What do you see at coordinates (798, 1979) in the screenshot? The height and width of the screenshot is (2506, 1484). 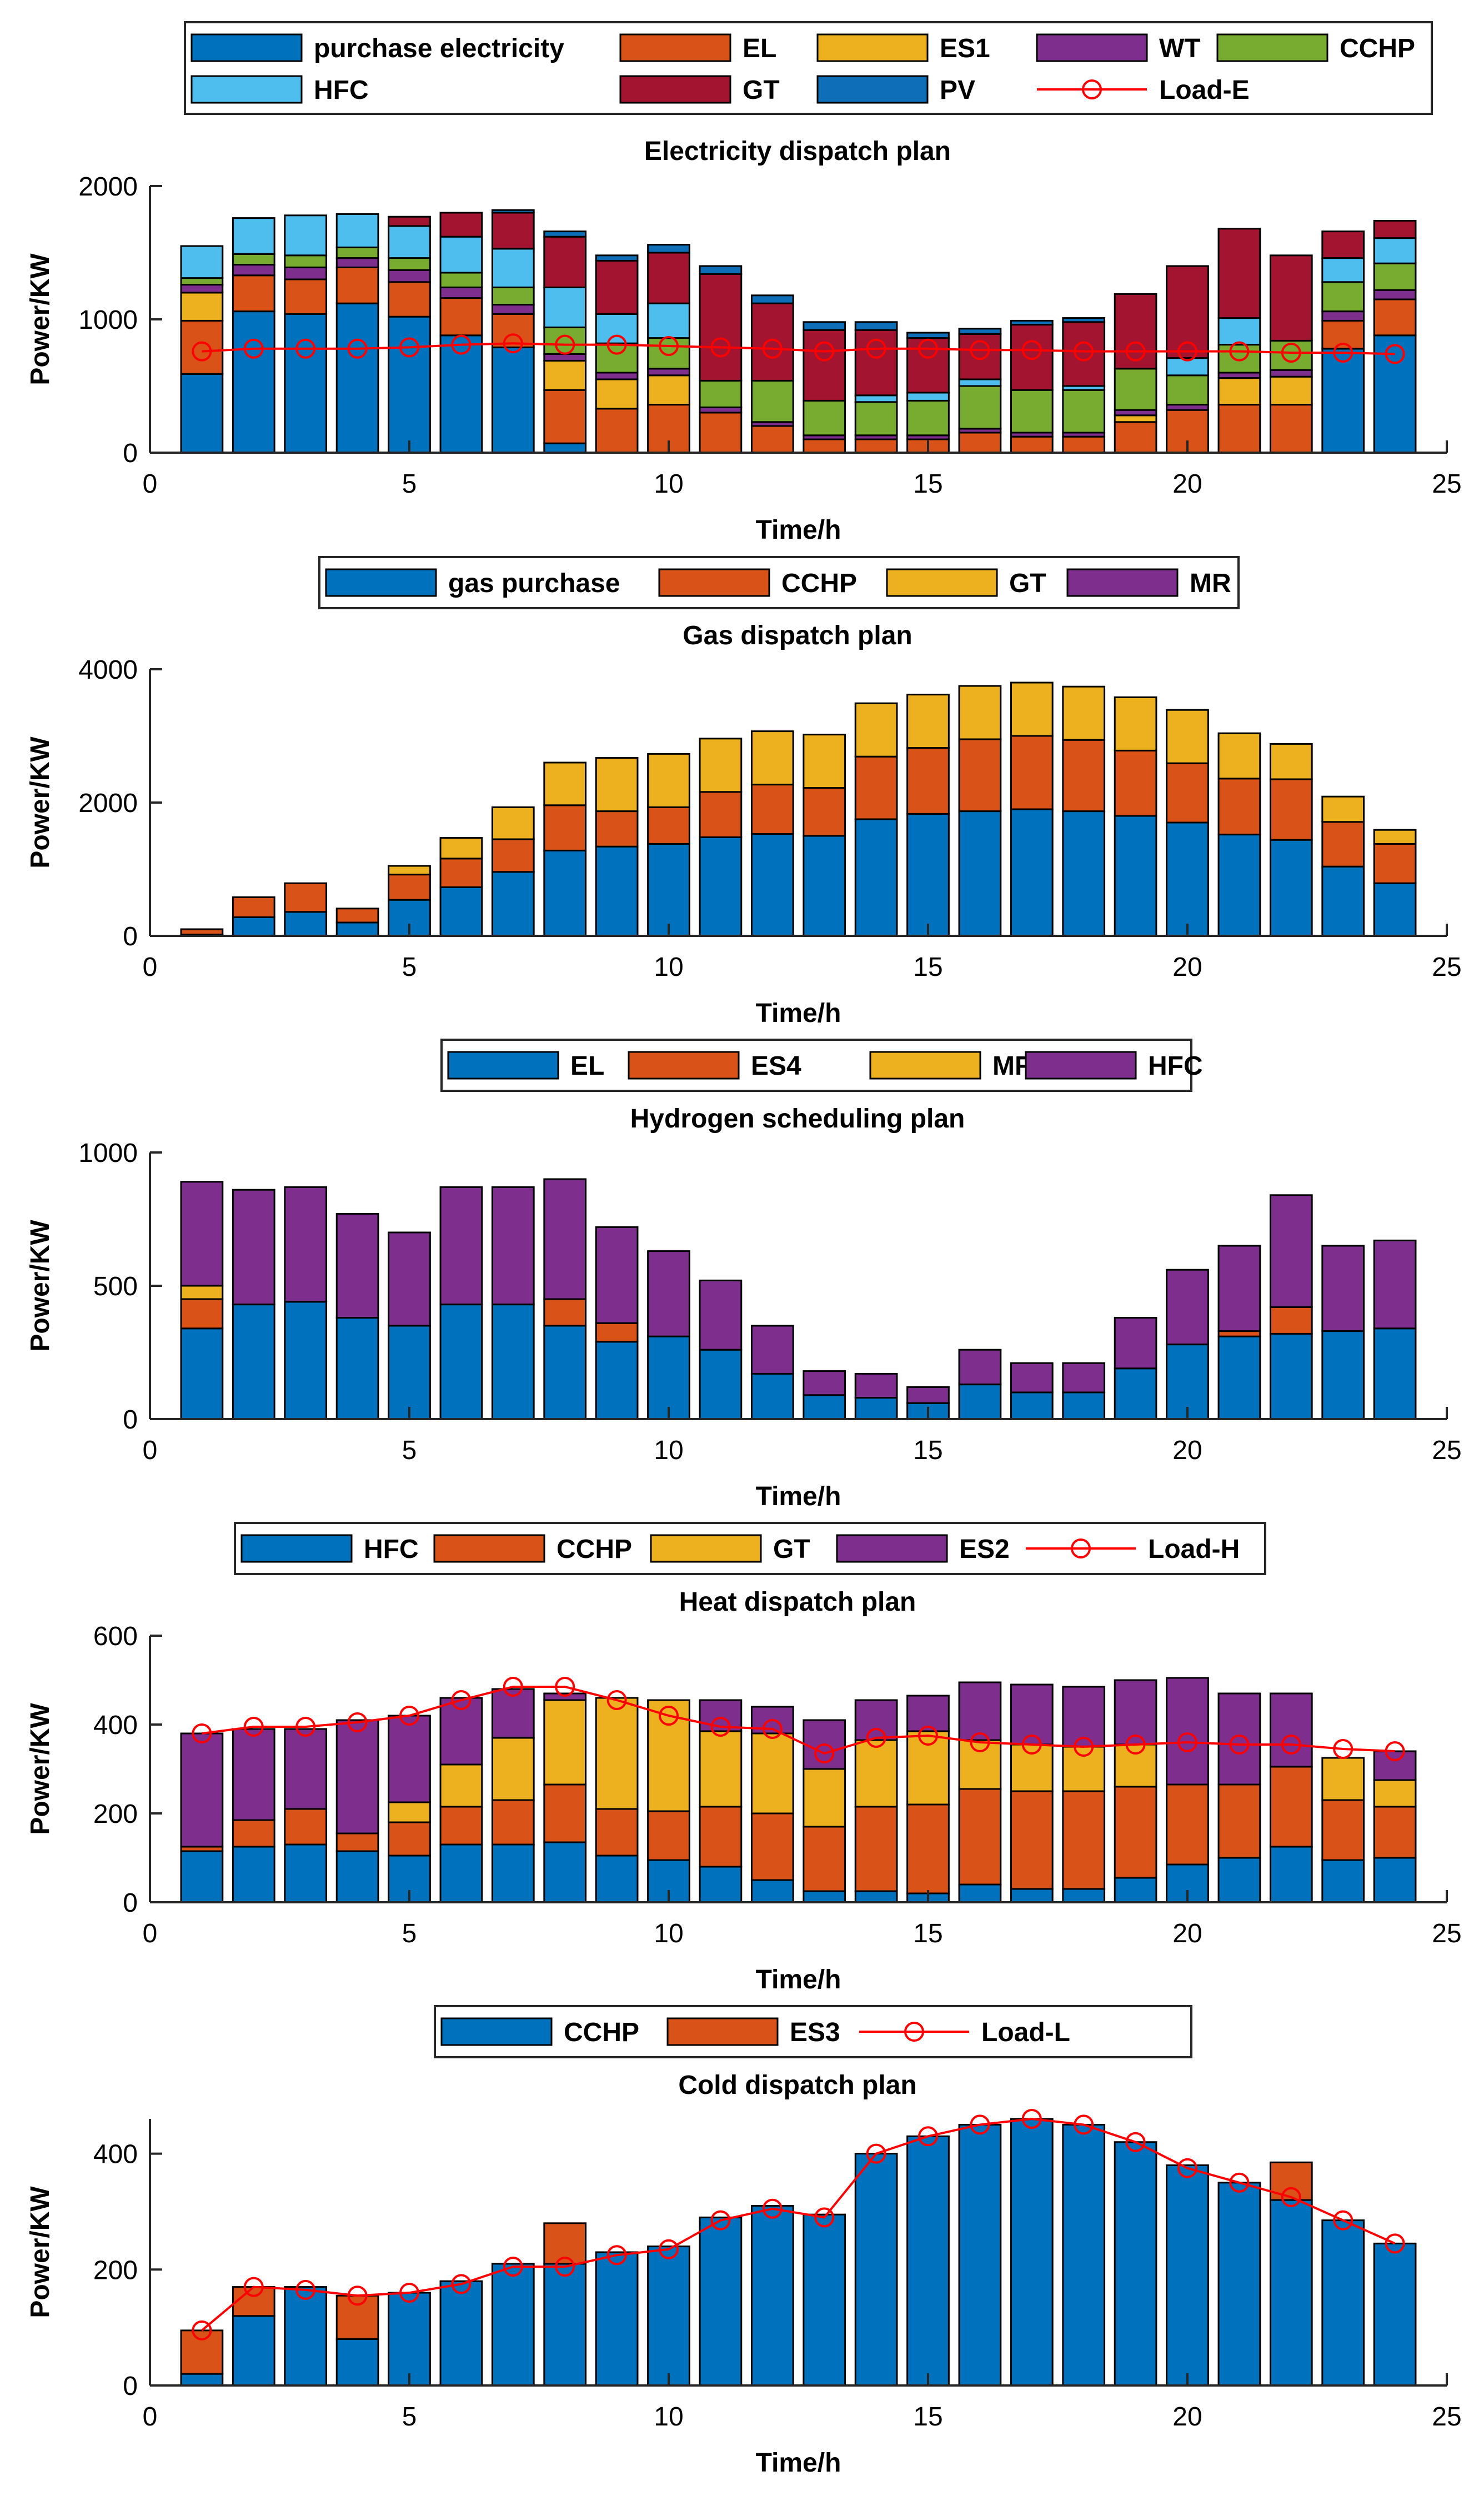 I see `x-axis-label: Time/h` at bounding box center [798, 1979].